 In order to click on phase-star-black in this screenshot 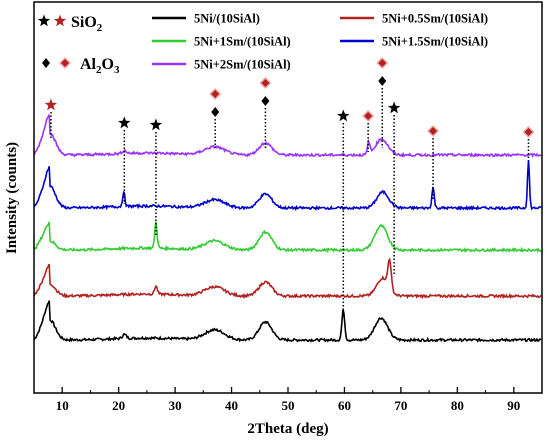, I will do `click(44, 20)`.